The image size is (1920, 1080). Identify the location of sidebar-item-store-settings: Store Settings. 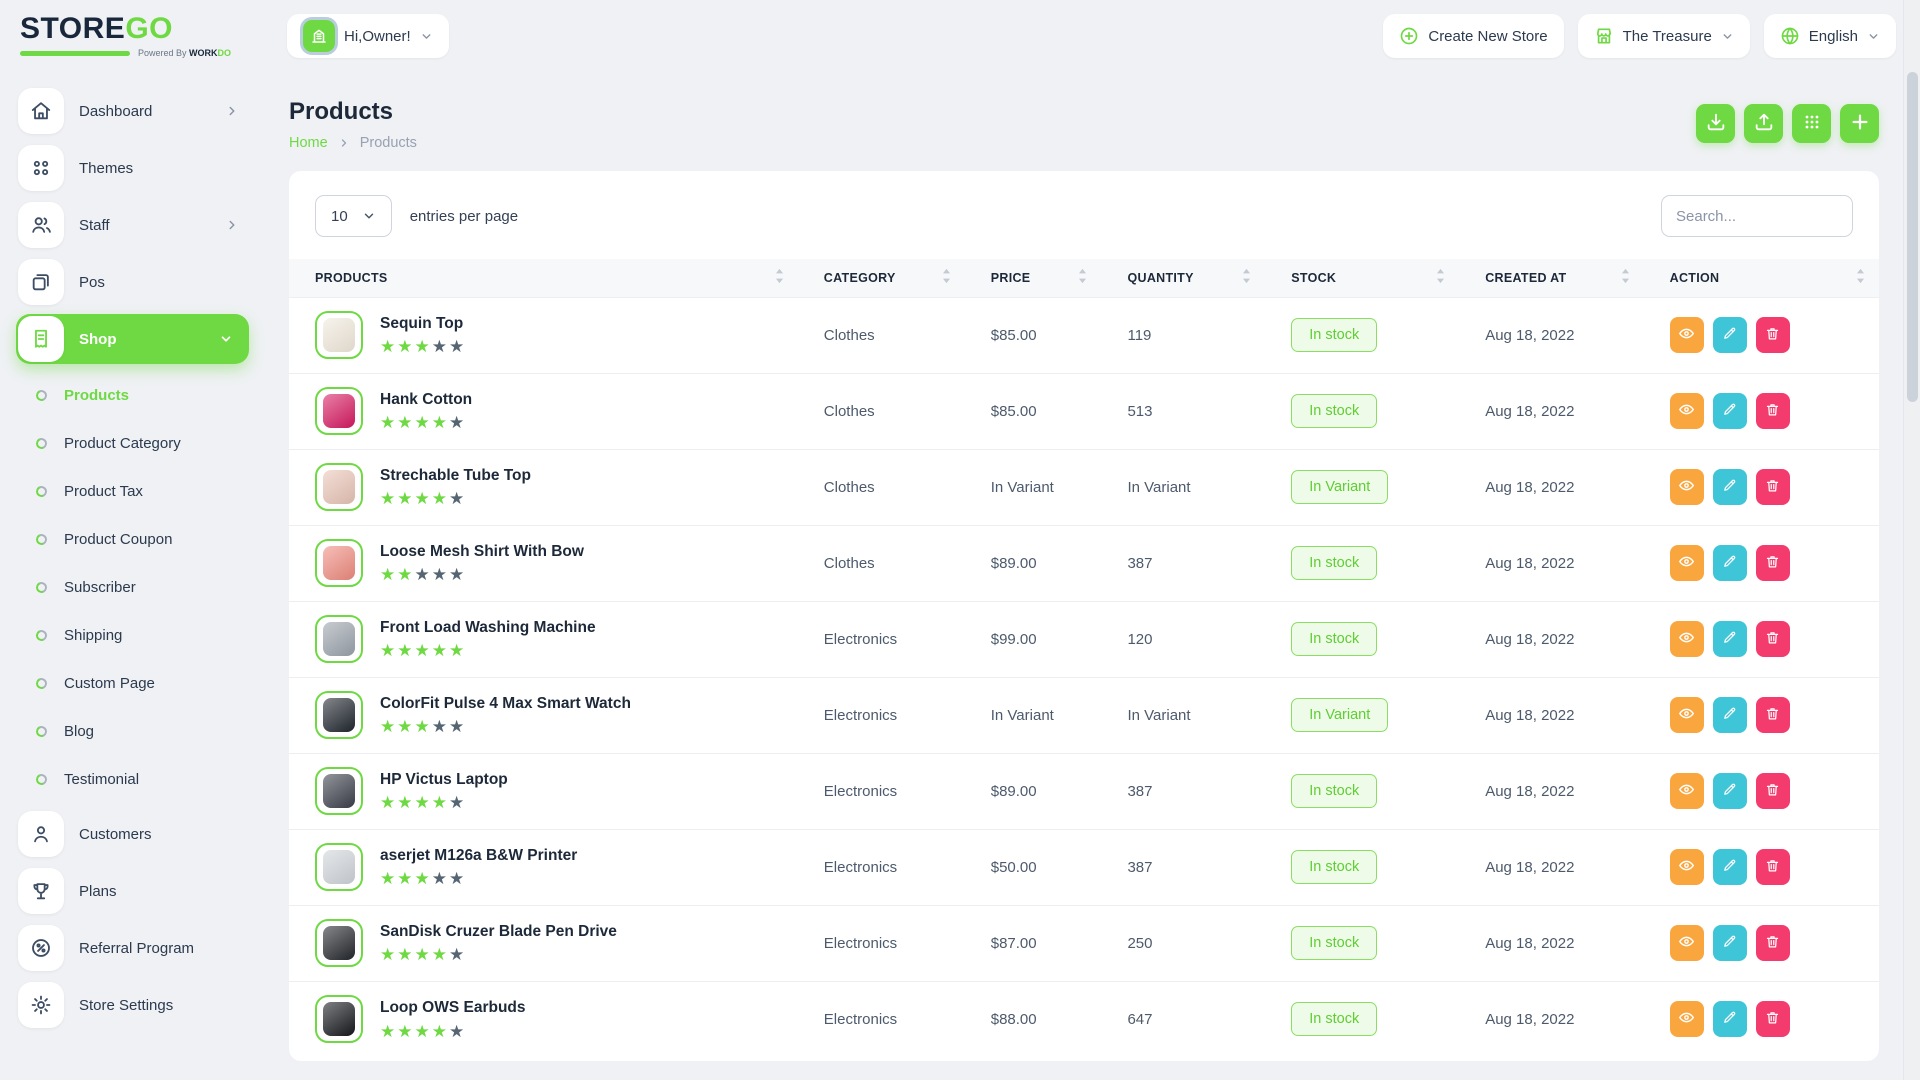
(132, 1005).